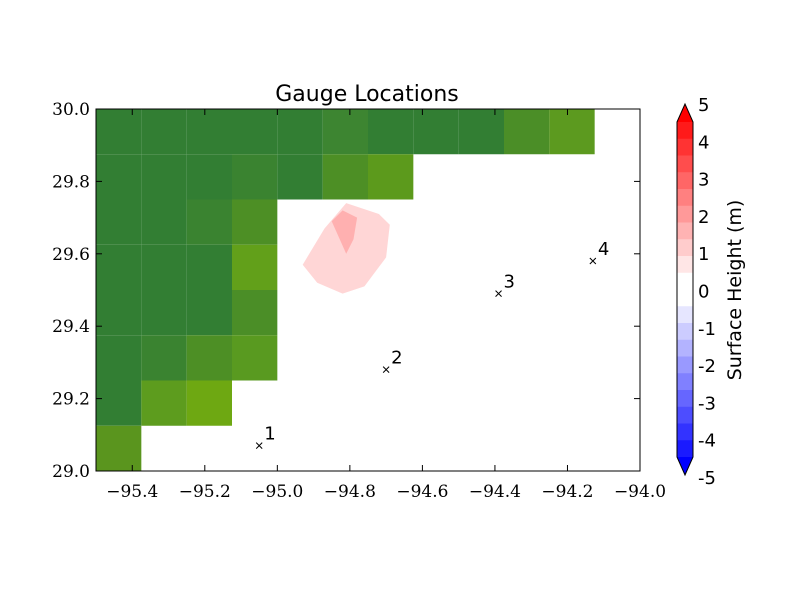 The height and width of the screenshot is (600, 800). What do you see at coordinates (640, 492) in the screenshot?
I see `x-tick-label: −94.0` at bounding box center [640, 492].